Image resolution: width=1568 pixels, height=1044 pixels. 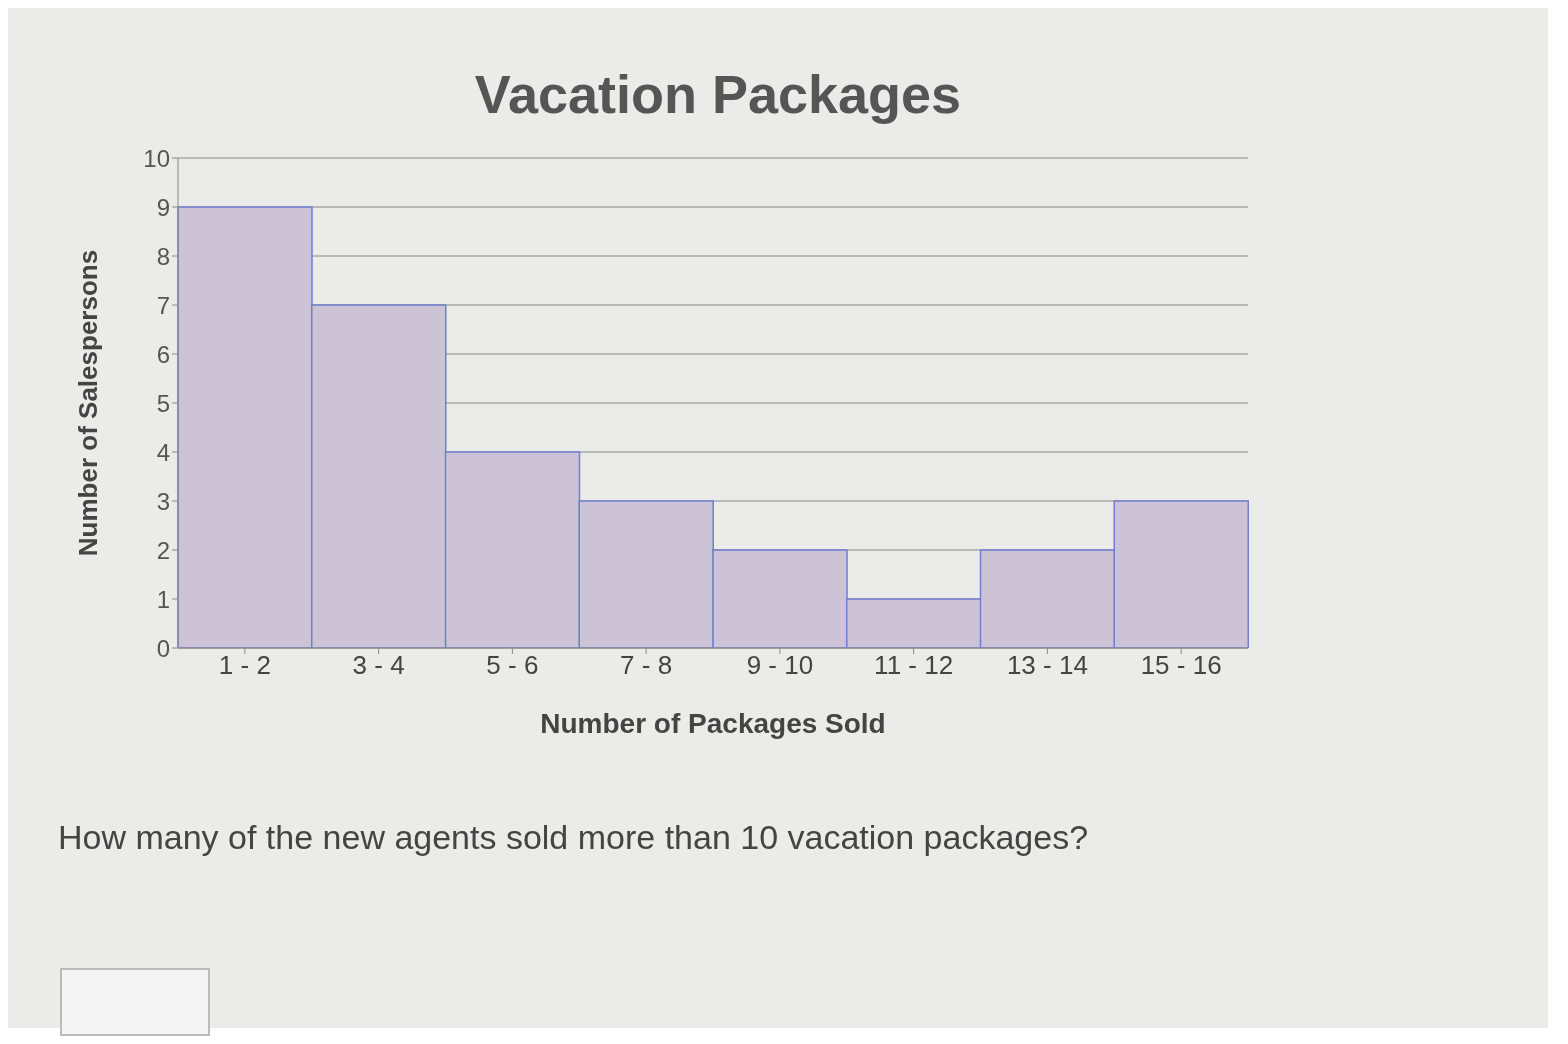 I want to click on chart-title: Vacation Packages, so click(x=718, y=94).